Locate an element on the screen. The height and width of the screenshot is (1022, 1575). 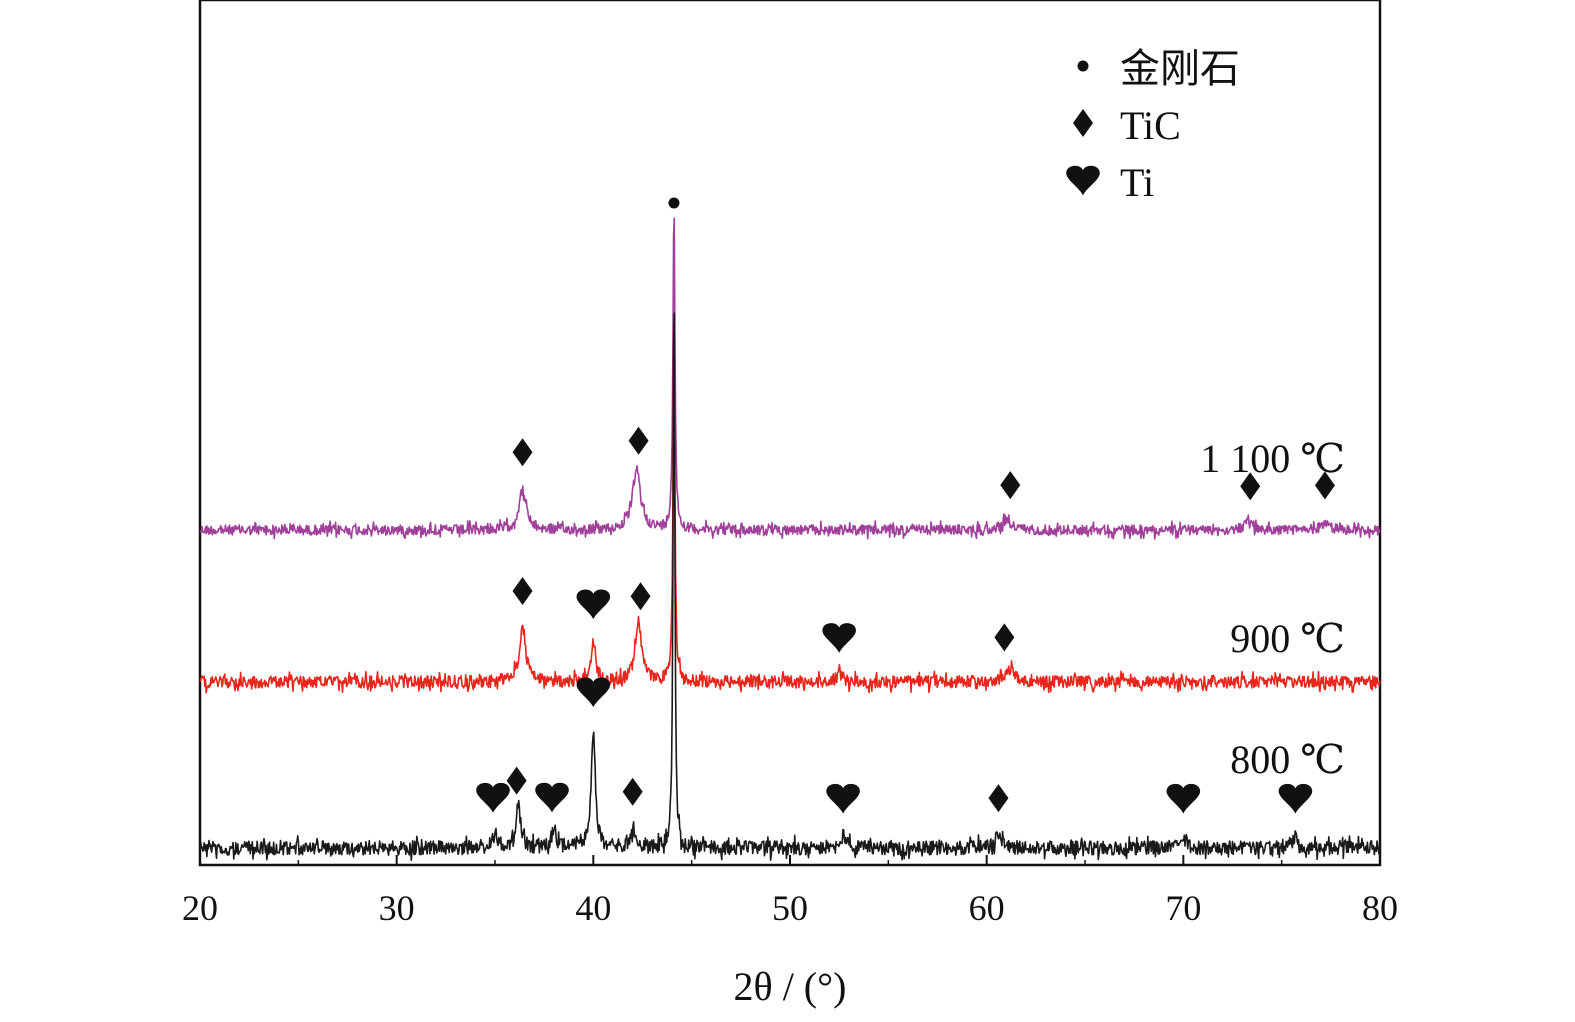
legend-item-2: TiC is located at coordinates (1127, 125).